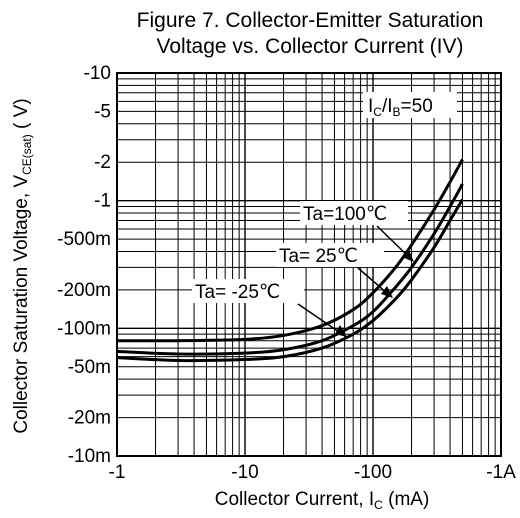 Image resolution: width=520 pixels, height=518 pixels. What do you see at coordinates (237, 292) in the screenshot?
I see `series-label-ta-25: Ta= -25℃` at bounding box center [237, 292].